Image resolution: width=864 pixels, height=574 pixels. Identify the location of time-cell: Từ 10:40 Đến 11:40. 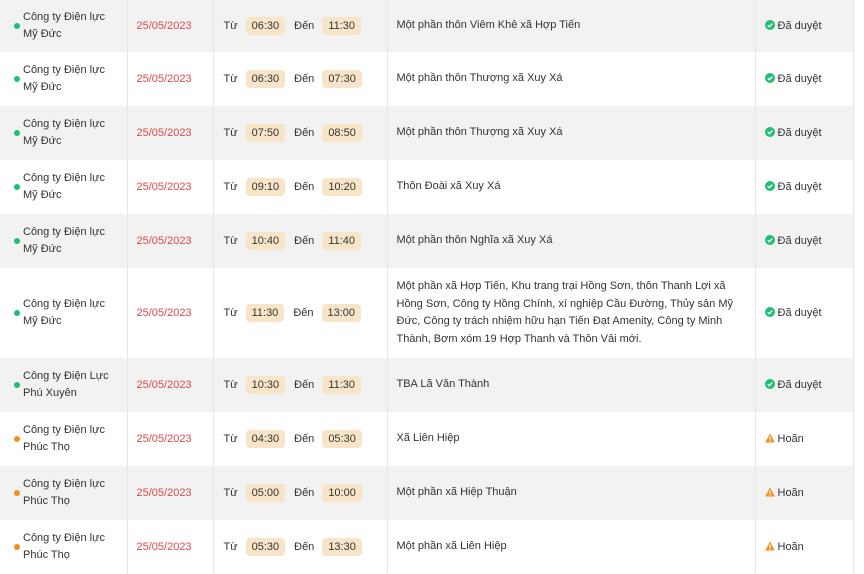
(300, 241).